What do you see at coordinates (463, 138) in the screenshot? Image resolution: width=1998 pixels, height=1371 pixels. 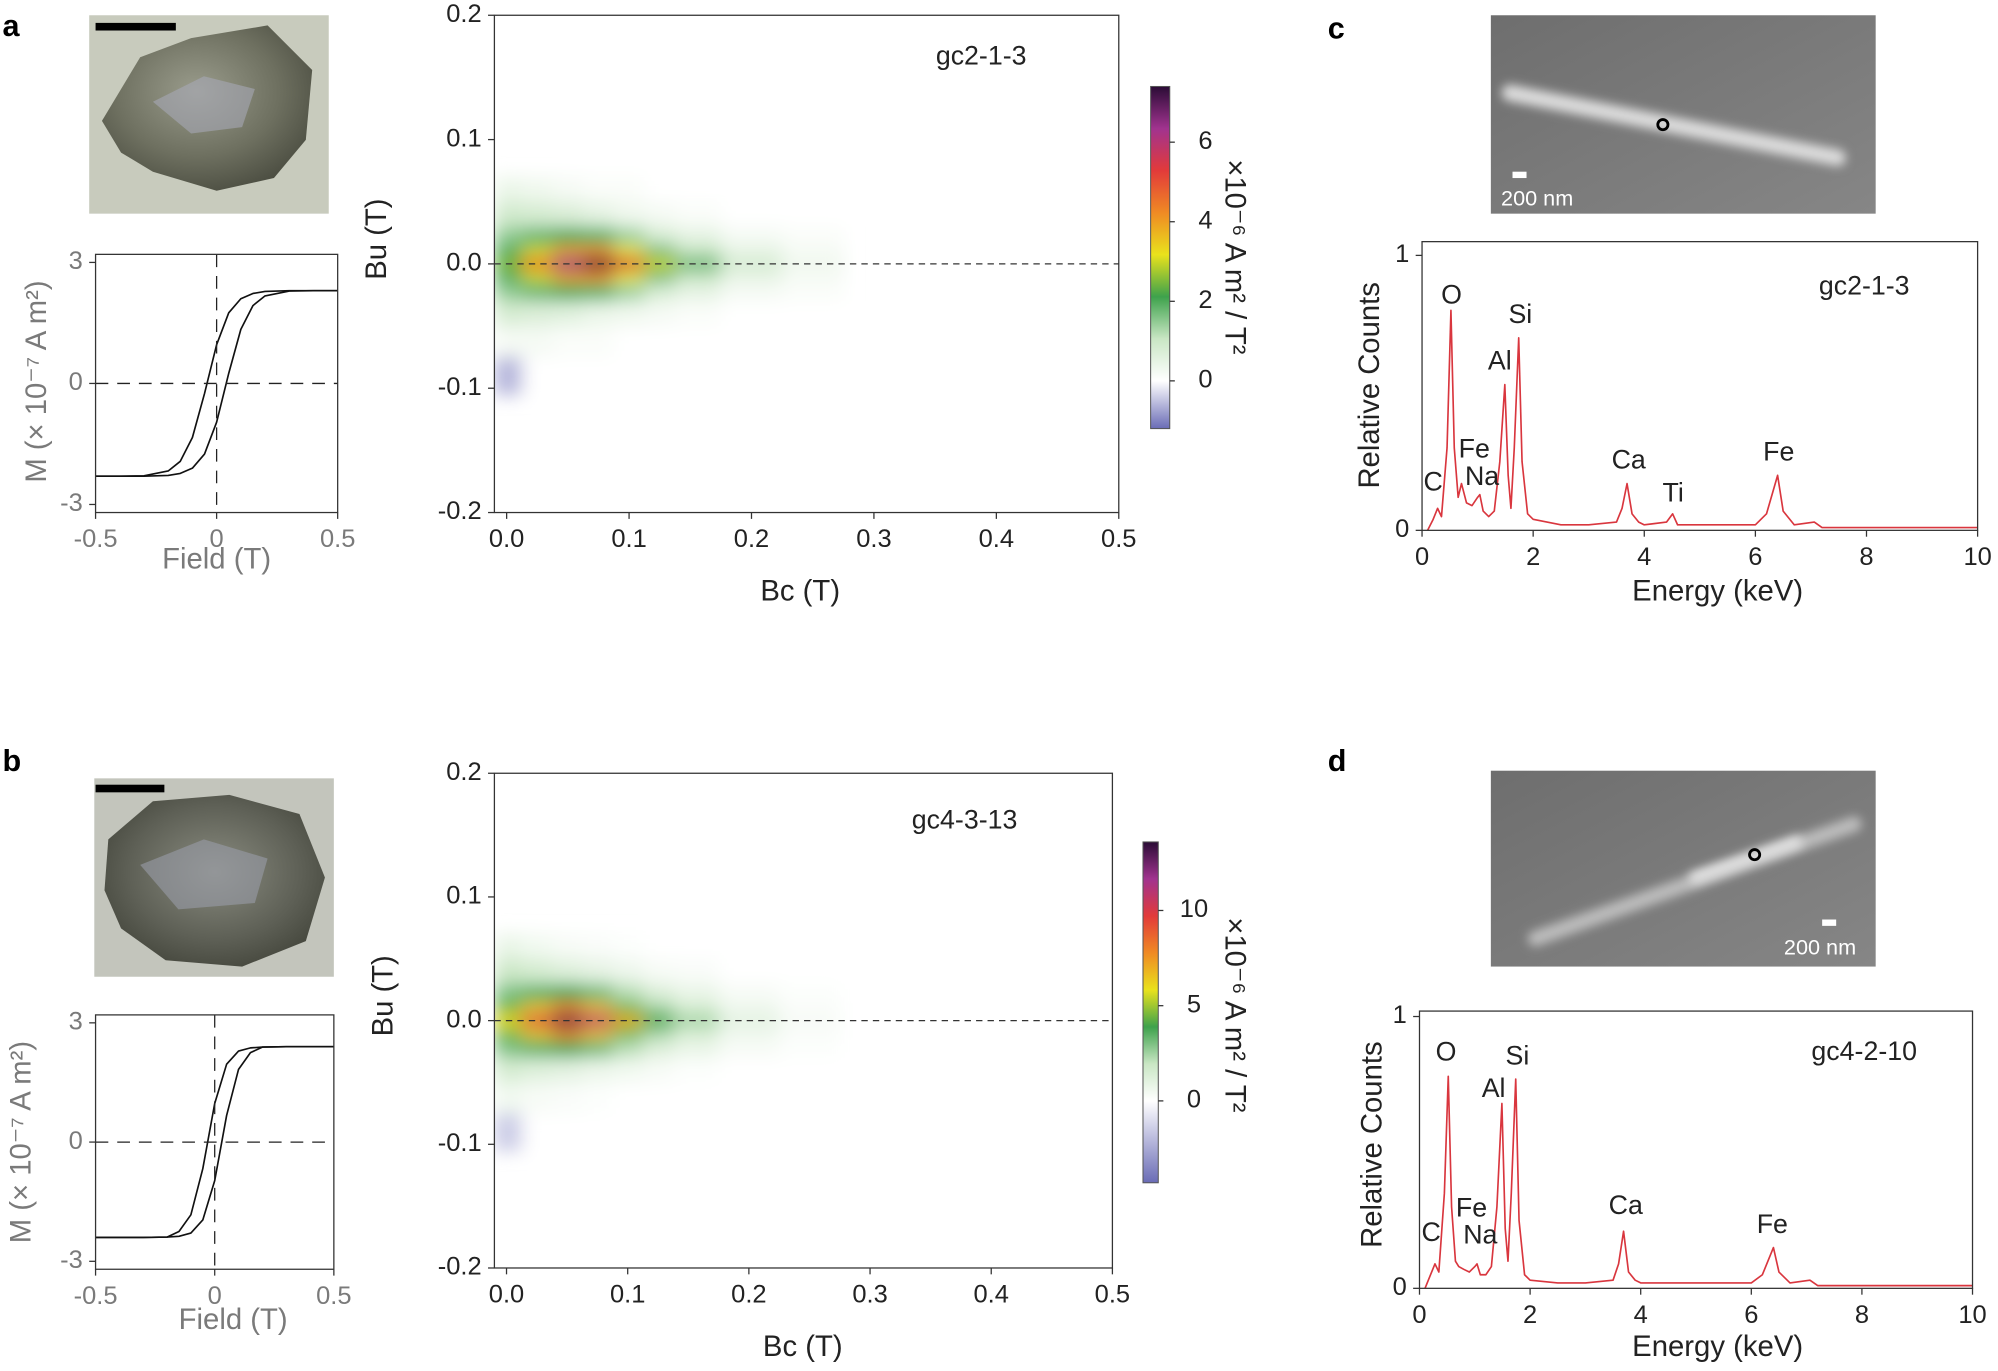 I see `y-tick-label: 0.1` at bounding box center [463, 138].